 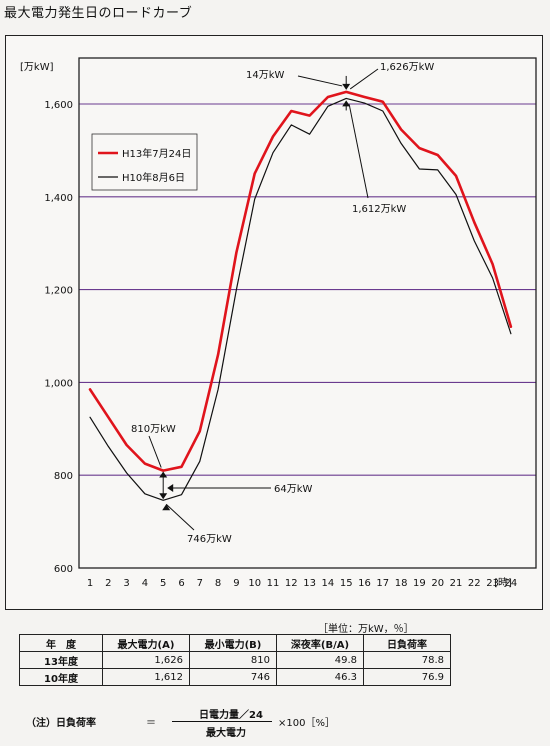 I want to click on annotation-peak-diff: 14万kW, so click(x=265, y=75).